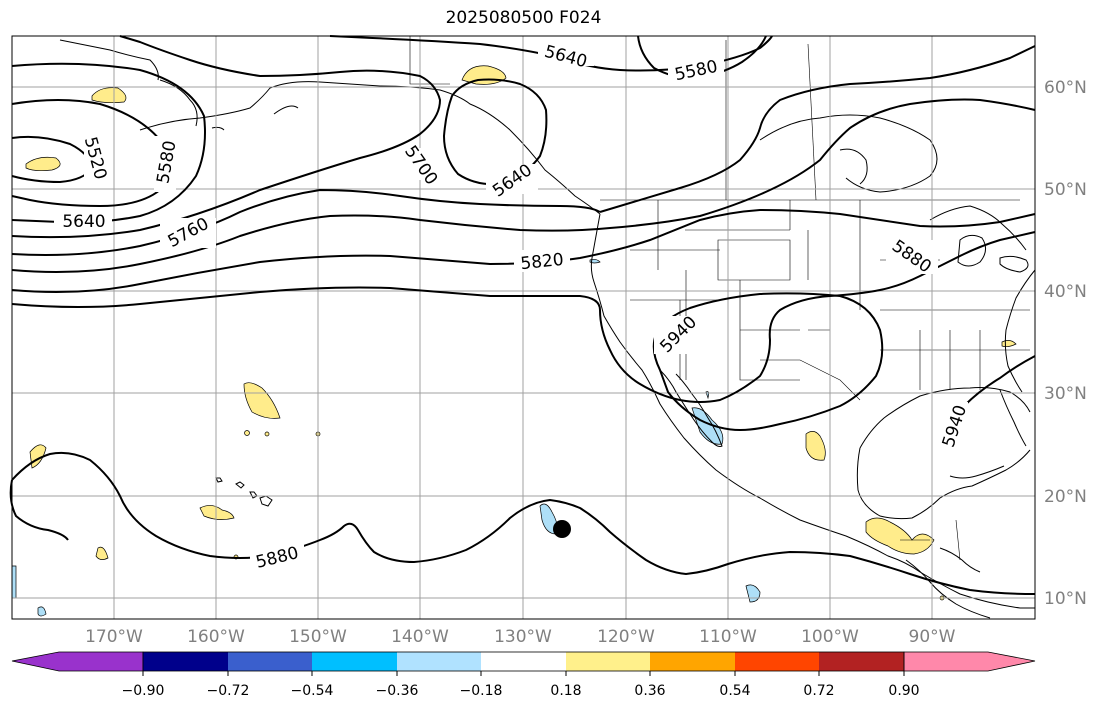  Describe the element at coordinates (1065, 394) in the screenshot. I see `lat-label: 30°N` at that location.